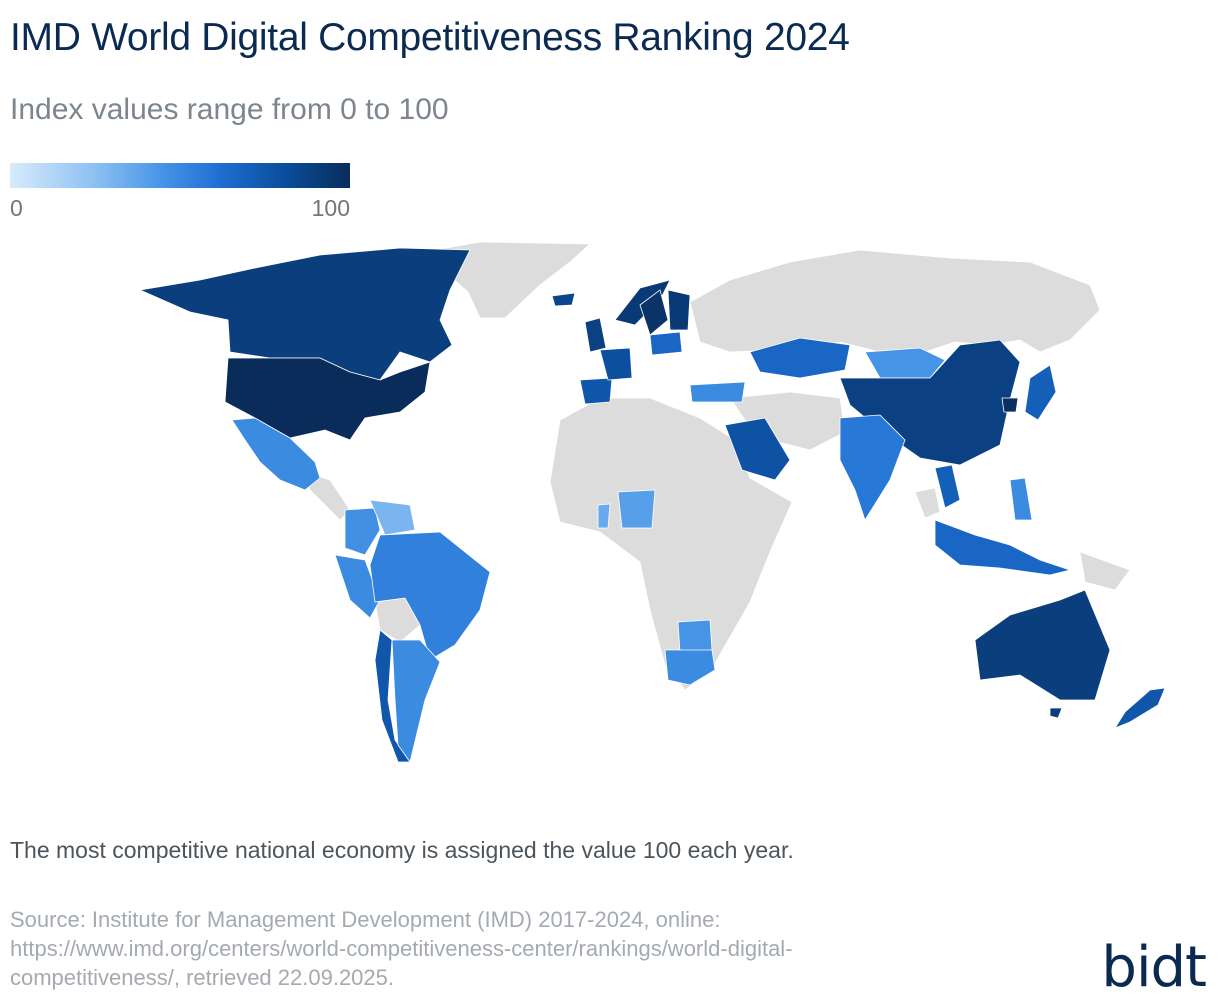  What do you see at coordinates (636, 509) in the screenshot?
I see `region-nigeria` at bounding box center [636, 509].